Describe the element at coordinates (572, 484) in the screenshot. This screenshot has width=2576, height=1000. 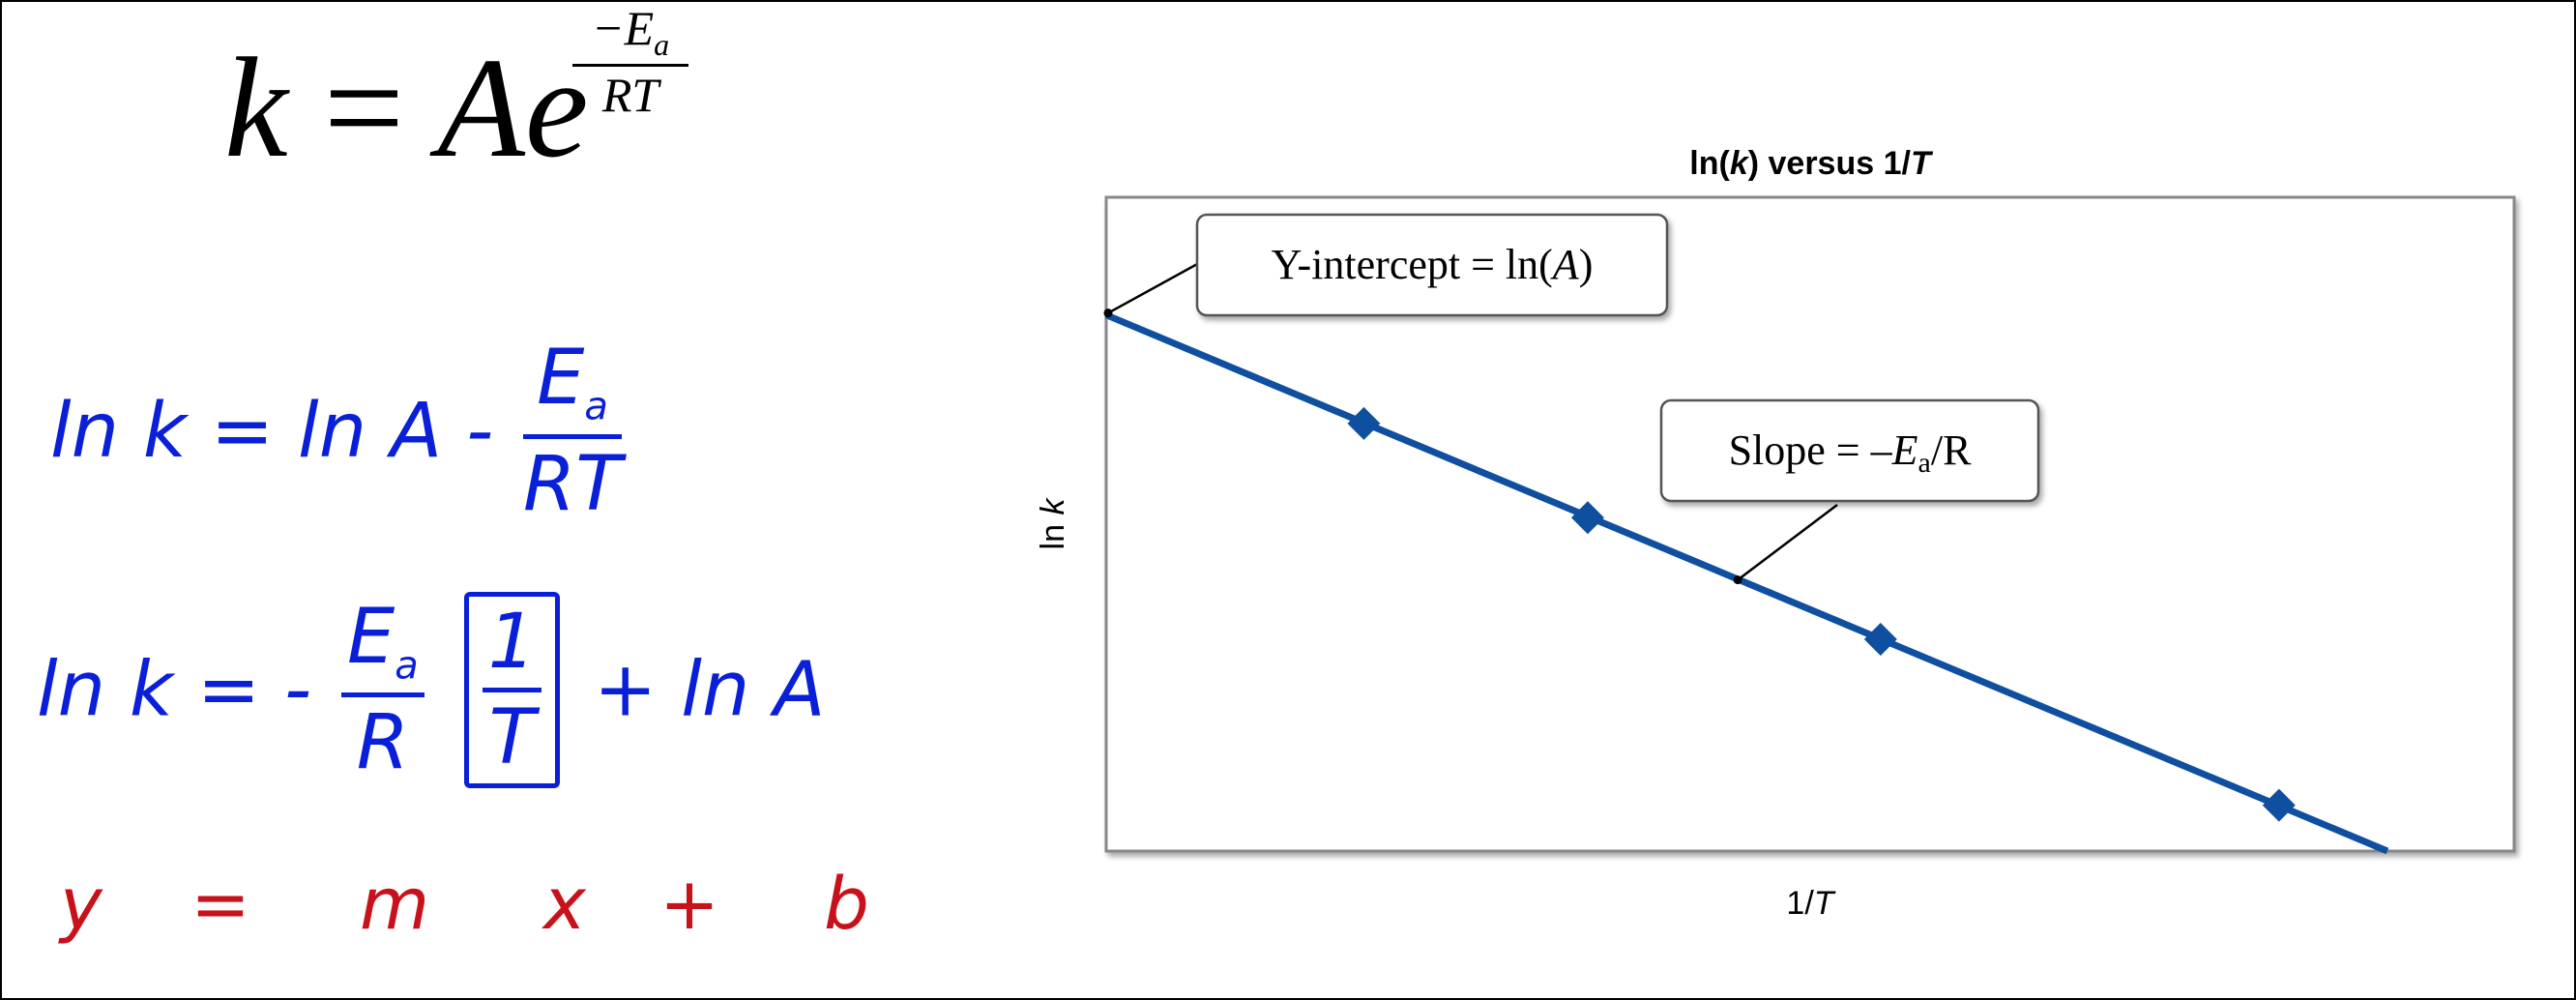
I see `log-eq-frac-den: RT` at that location.